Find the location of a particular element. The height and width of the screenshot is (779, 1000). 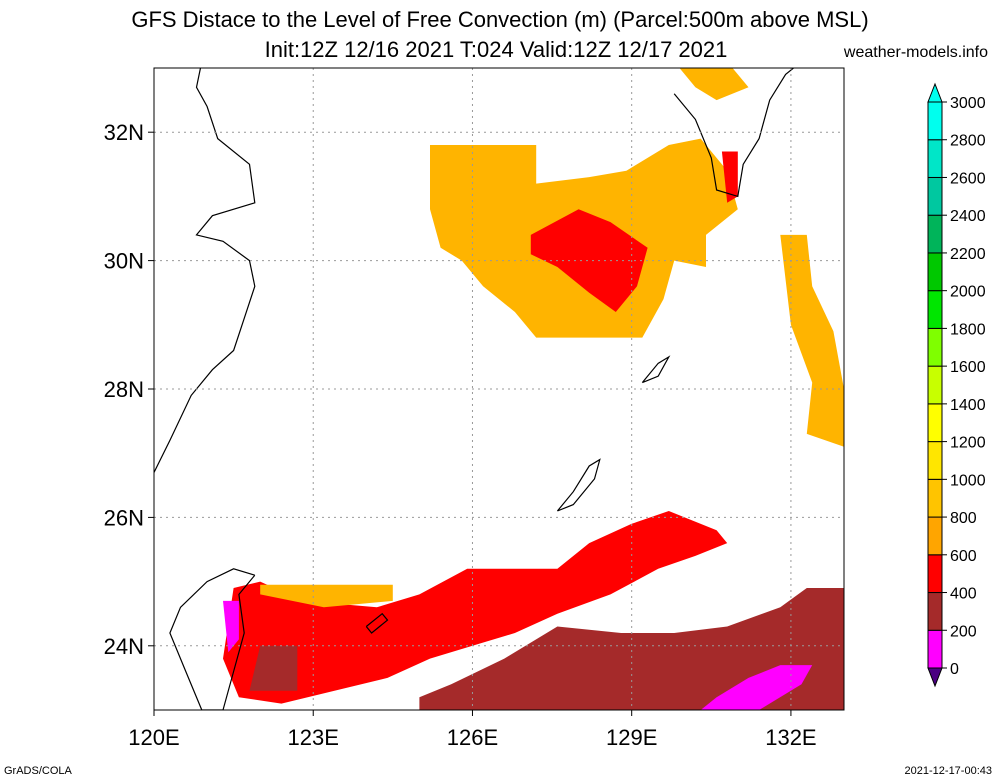

region-red-southern-band is located at coordinates (475, 607).